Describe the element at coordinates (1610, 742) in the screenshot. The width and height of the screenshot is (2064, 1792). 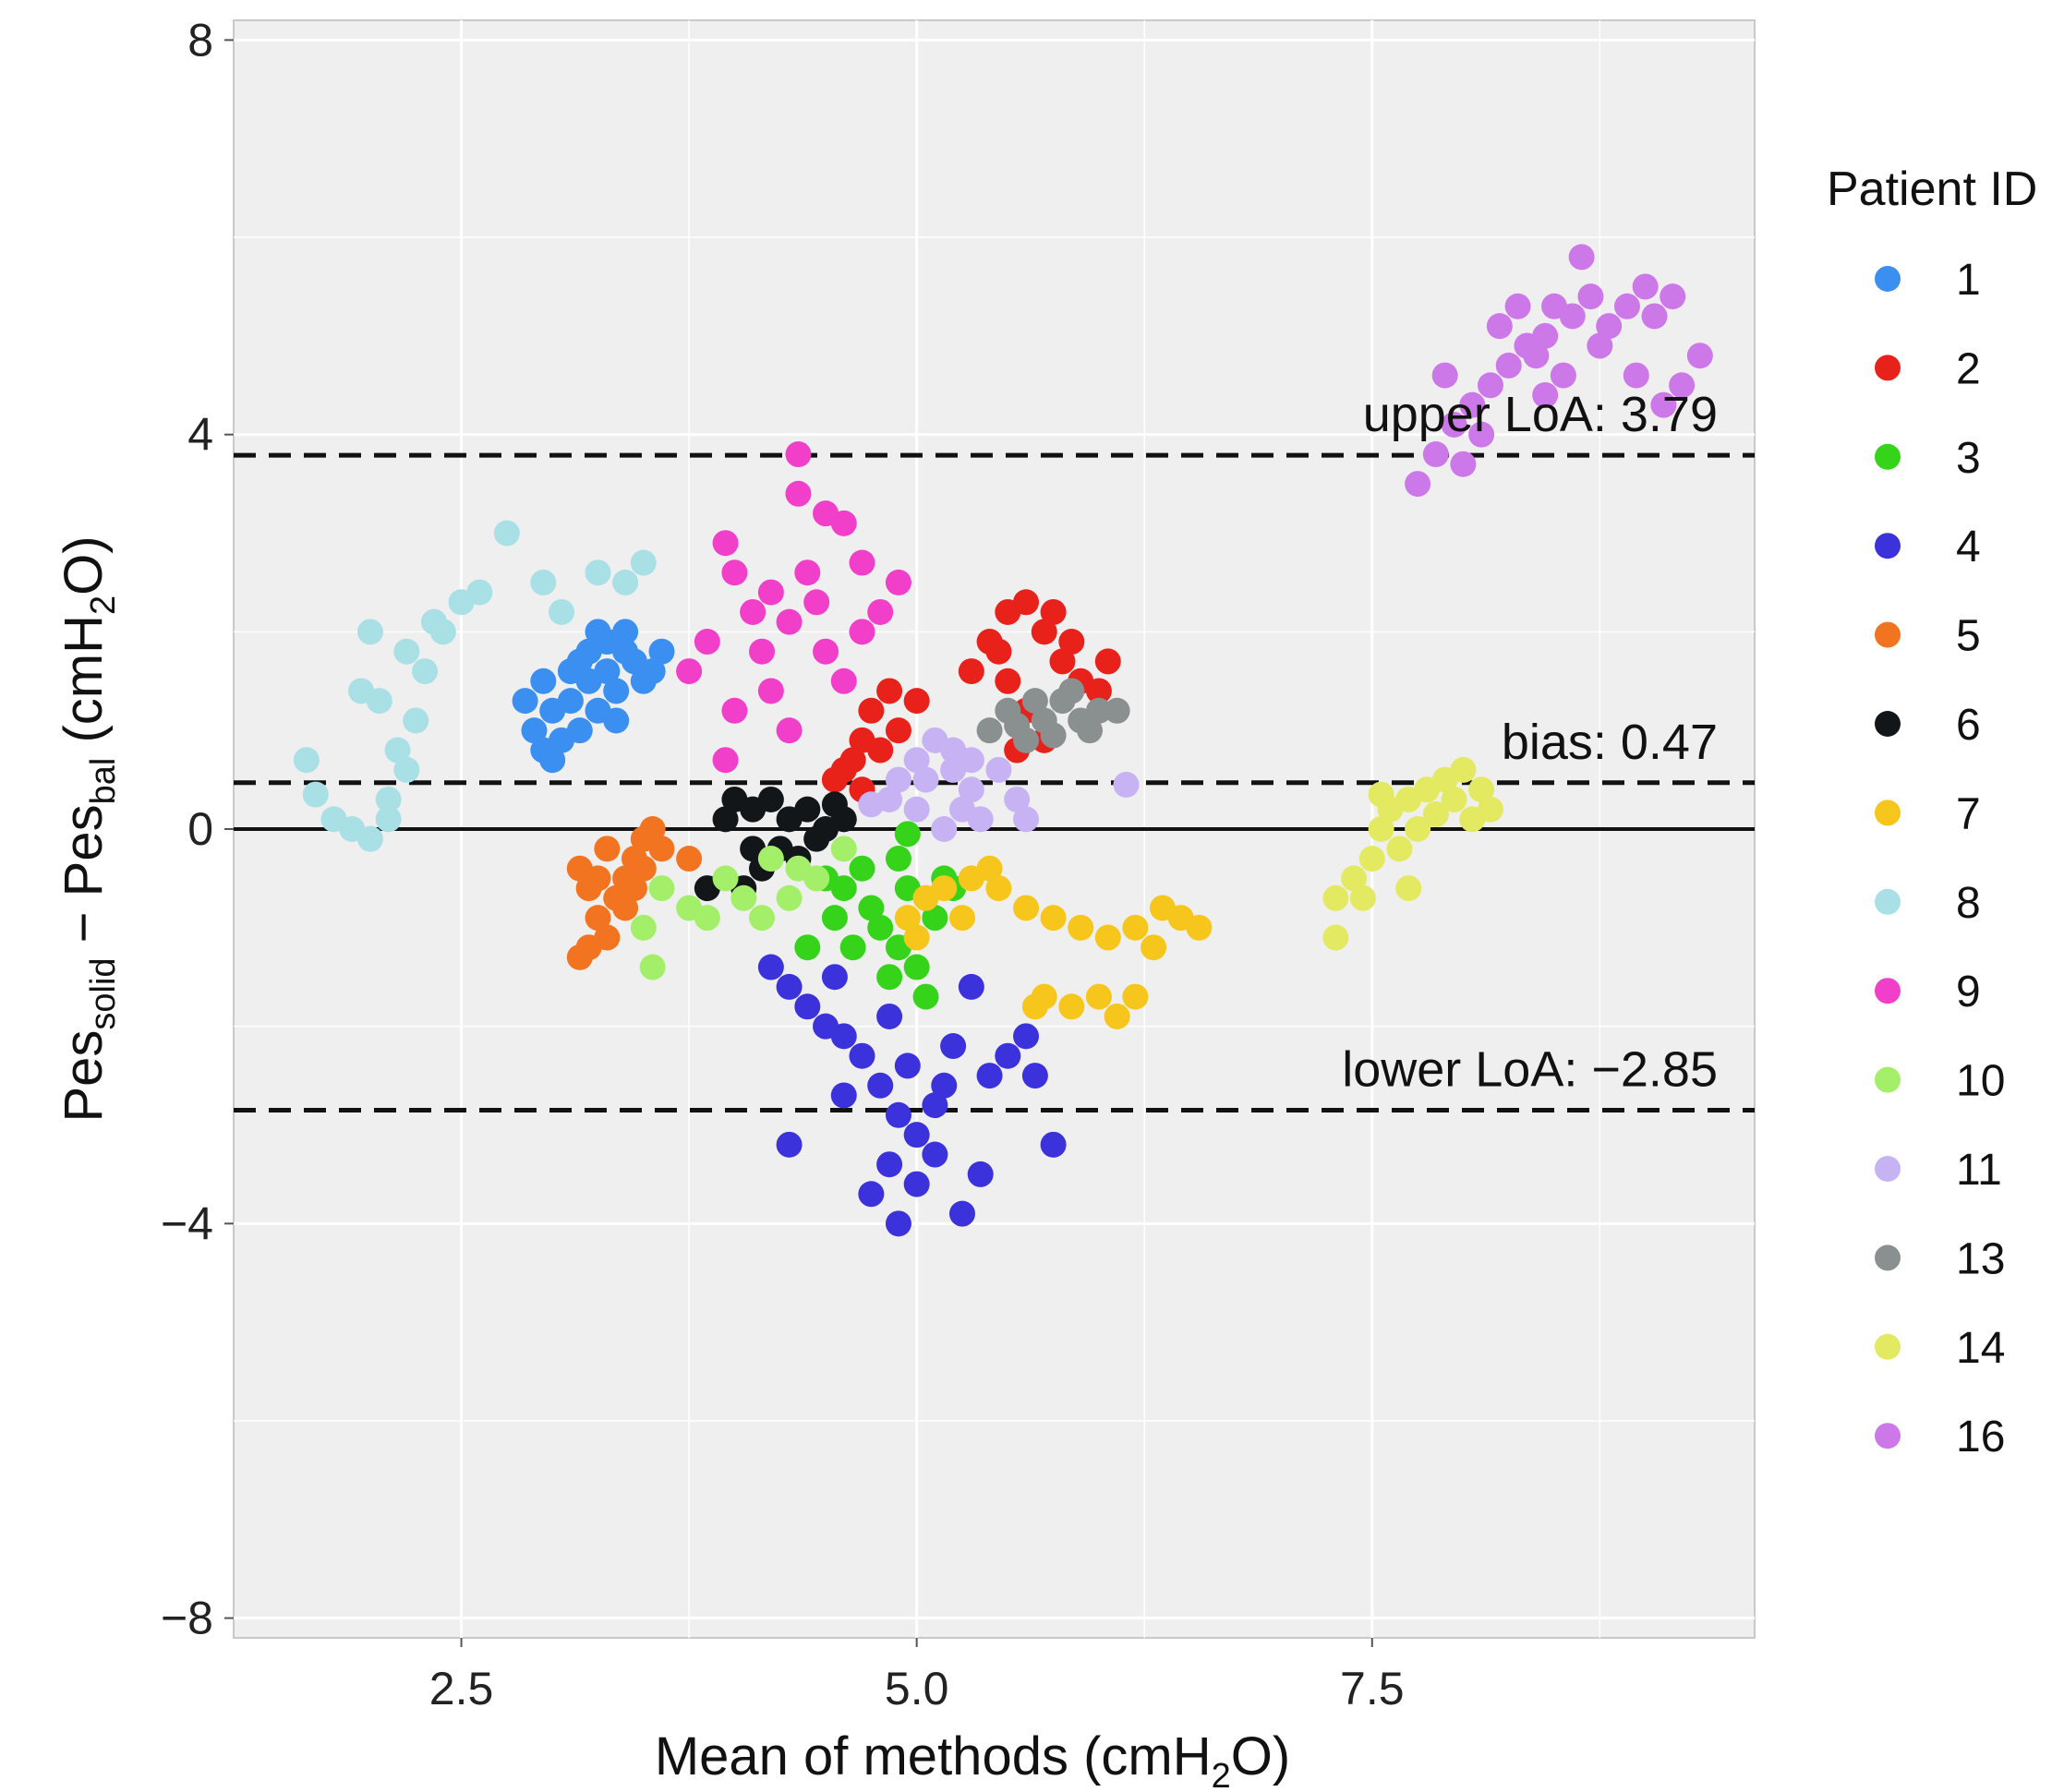
I see `bias-label: bias: 0.47` at that location.